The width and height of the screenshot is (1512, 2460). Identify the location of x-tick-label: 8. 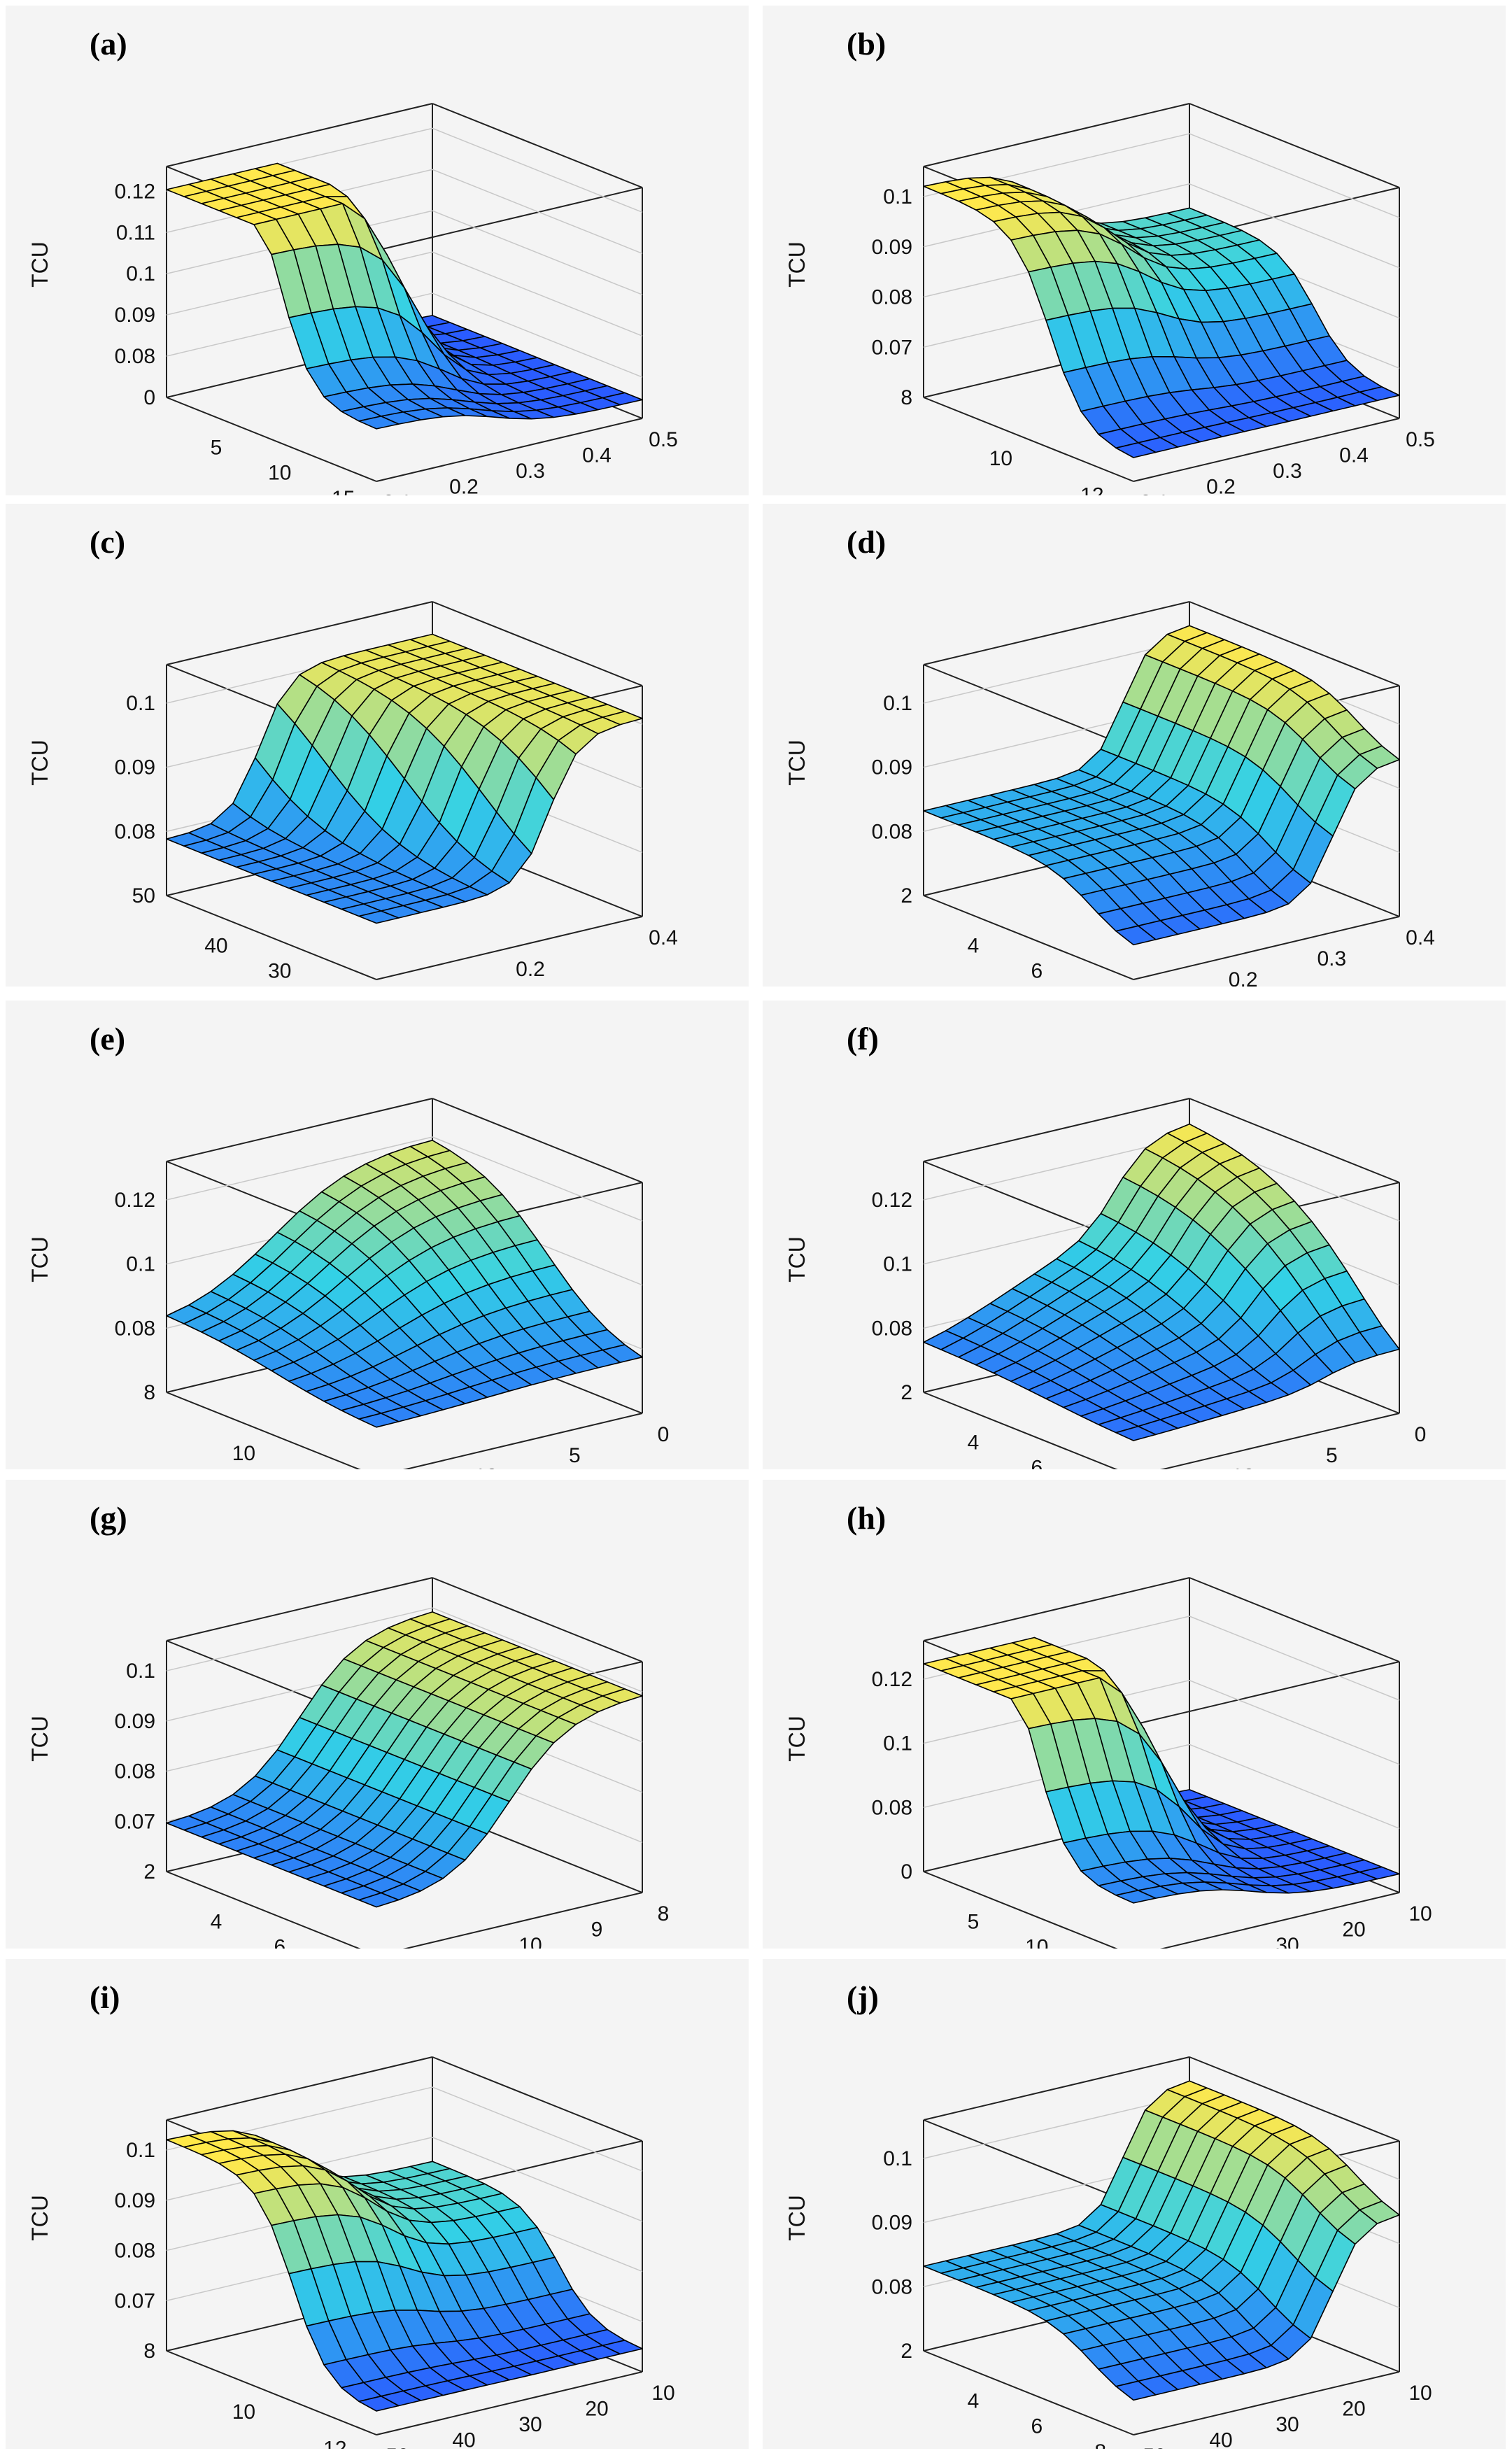
(1100, 986).